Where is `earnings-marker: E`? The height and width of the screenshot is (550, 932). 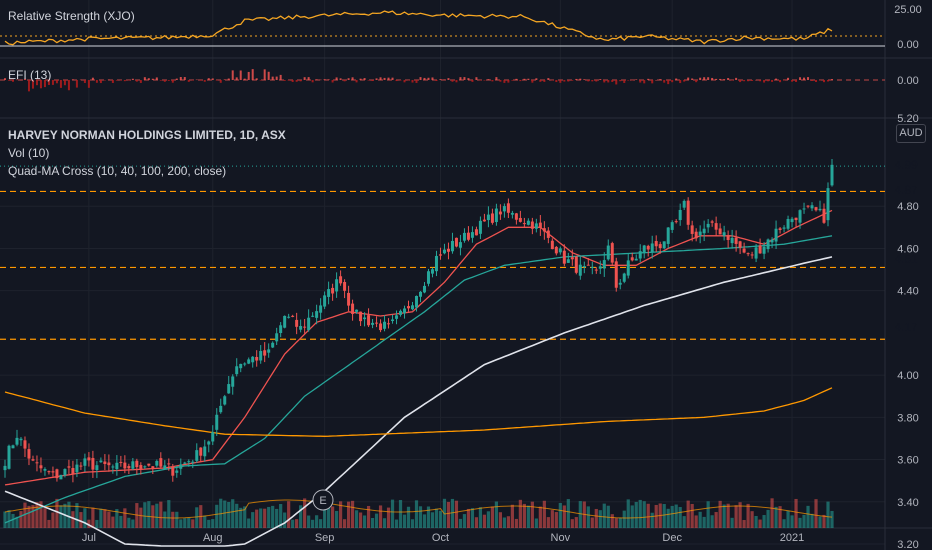
earnings-marker: E is located at coordinates (323, 500).